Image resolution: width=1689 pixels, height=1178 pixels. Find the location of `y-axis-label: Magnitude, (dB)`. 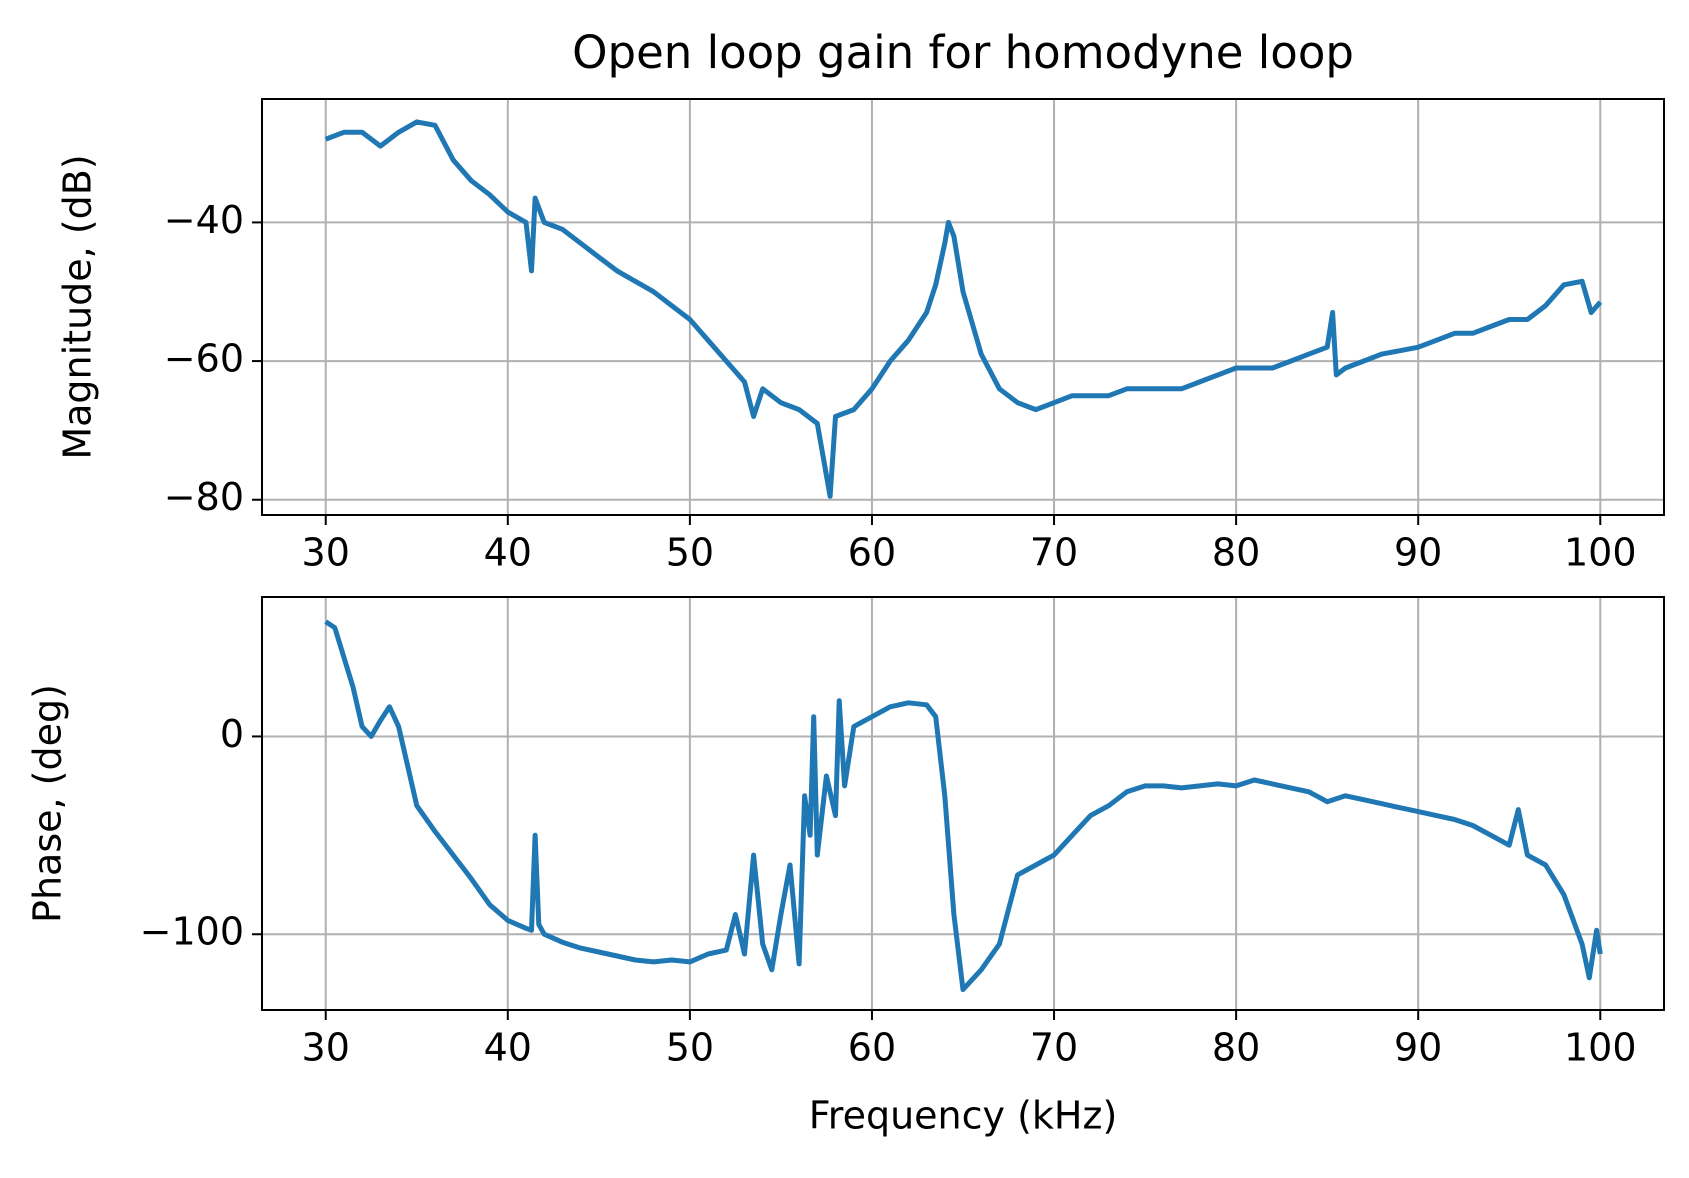

y-axis-label: Magnitude, (dB) is located at coordinates (78, 306).